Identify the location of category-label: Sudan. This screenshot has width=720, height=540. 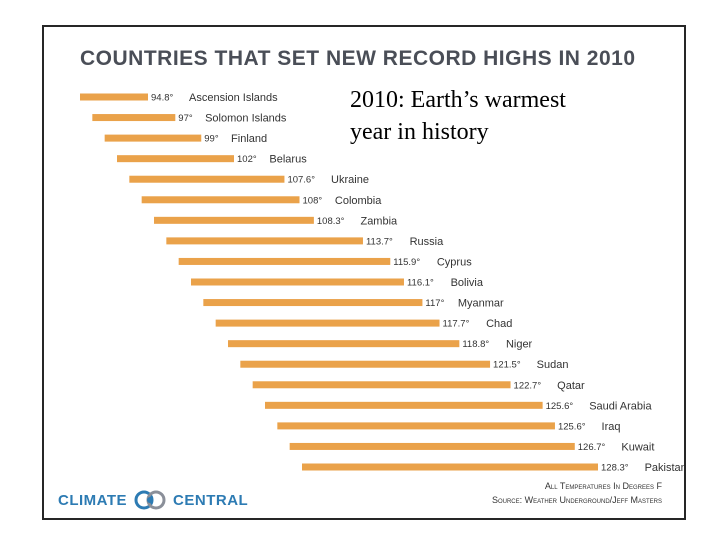
(553, 365).